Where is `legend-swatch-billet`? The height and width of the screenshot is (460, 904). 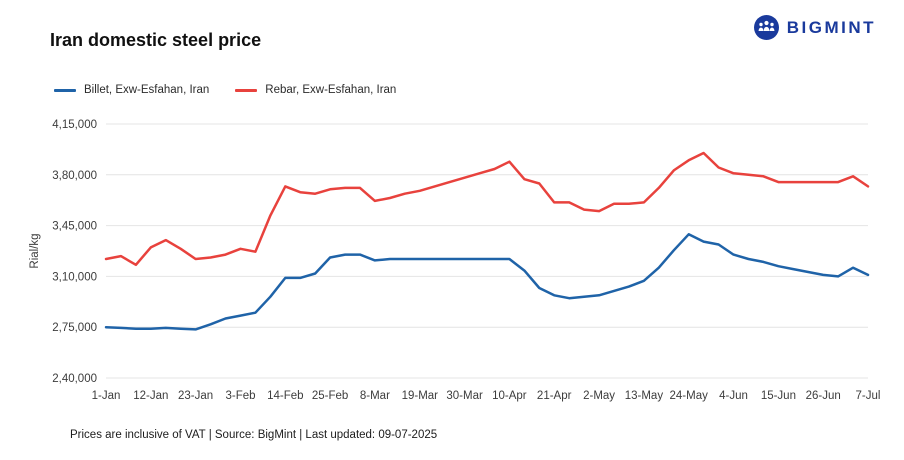 legend-swatch-billet is located at coordinates (65, 90).